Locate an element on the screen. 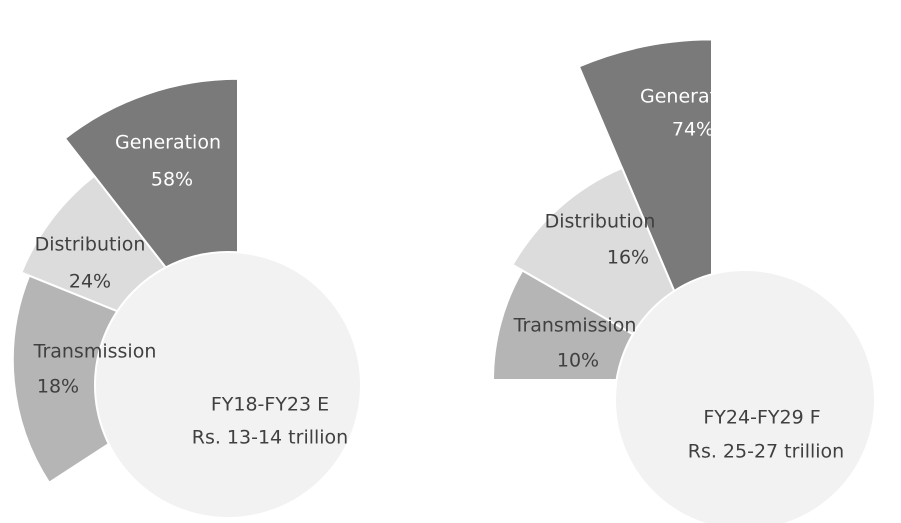  center-label: FY24-FY29 F is located at coordinates (761, 418).